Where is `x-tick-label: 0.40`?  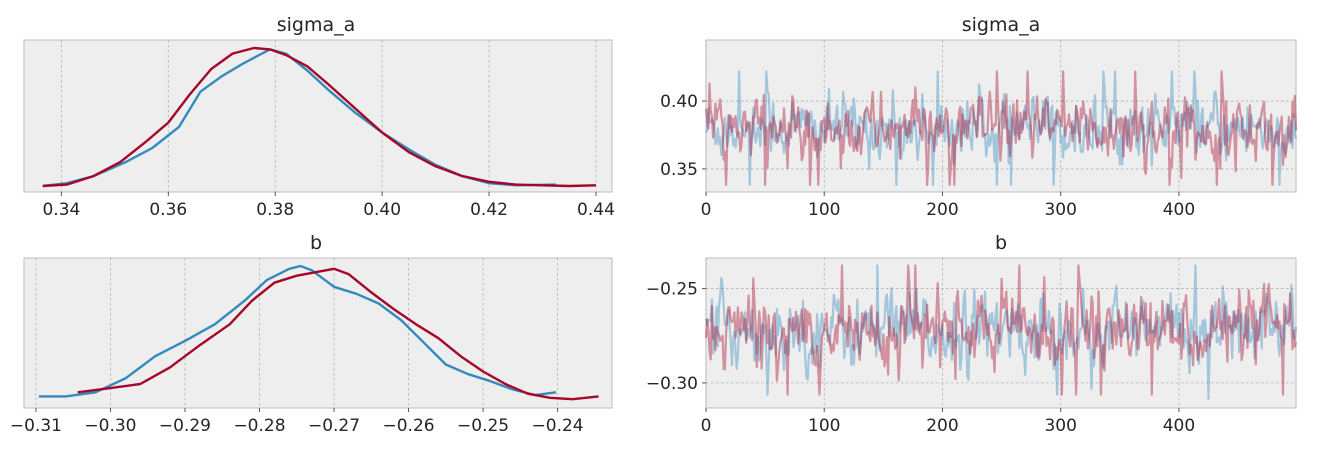
x-tick-label: 0.40 is located at coordinates (382, 210).